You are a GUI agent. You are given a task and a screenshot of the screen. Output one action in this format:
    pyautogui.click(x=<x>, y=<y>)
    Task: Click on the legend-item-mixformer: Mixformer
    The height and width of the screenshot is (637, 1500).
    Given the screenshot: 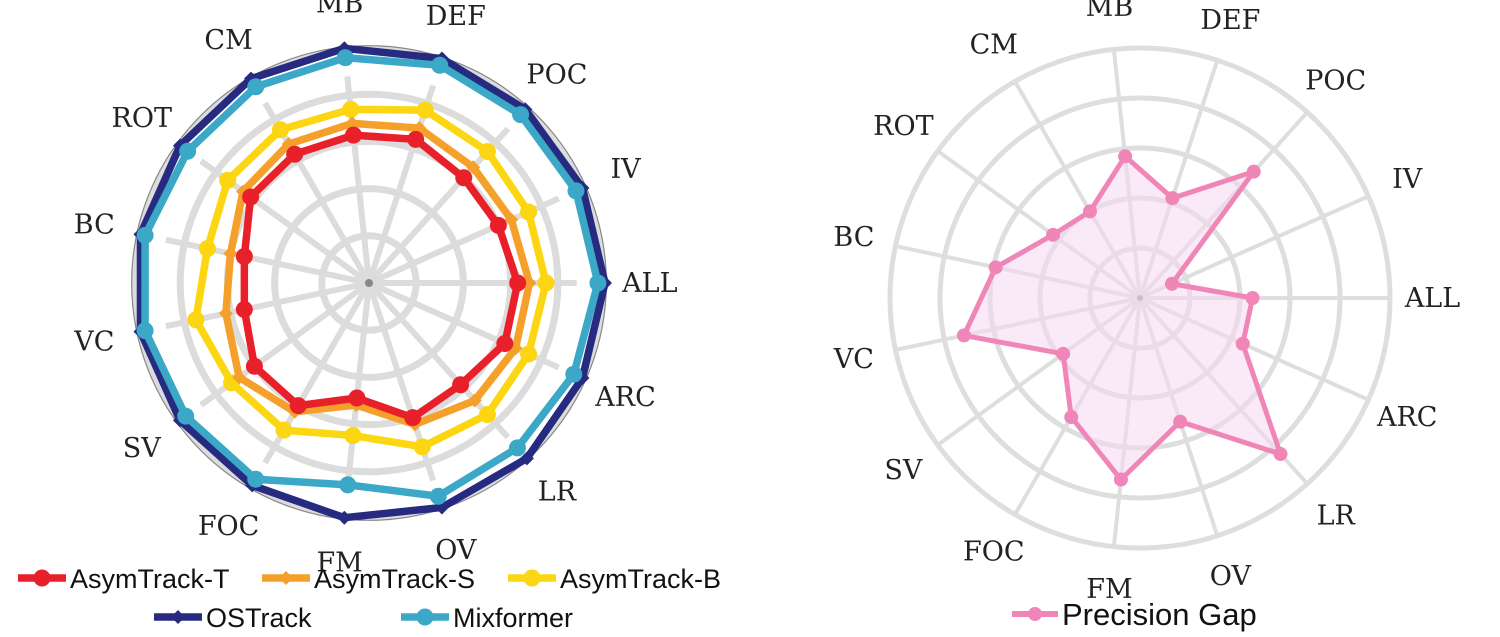 What is the action you would take?
    pyautogui.click(x=487, y=618)
    